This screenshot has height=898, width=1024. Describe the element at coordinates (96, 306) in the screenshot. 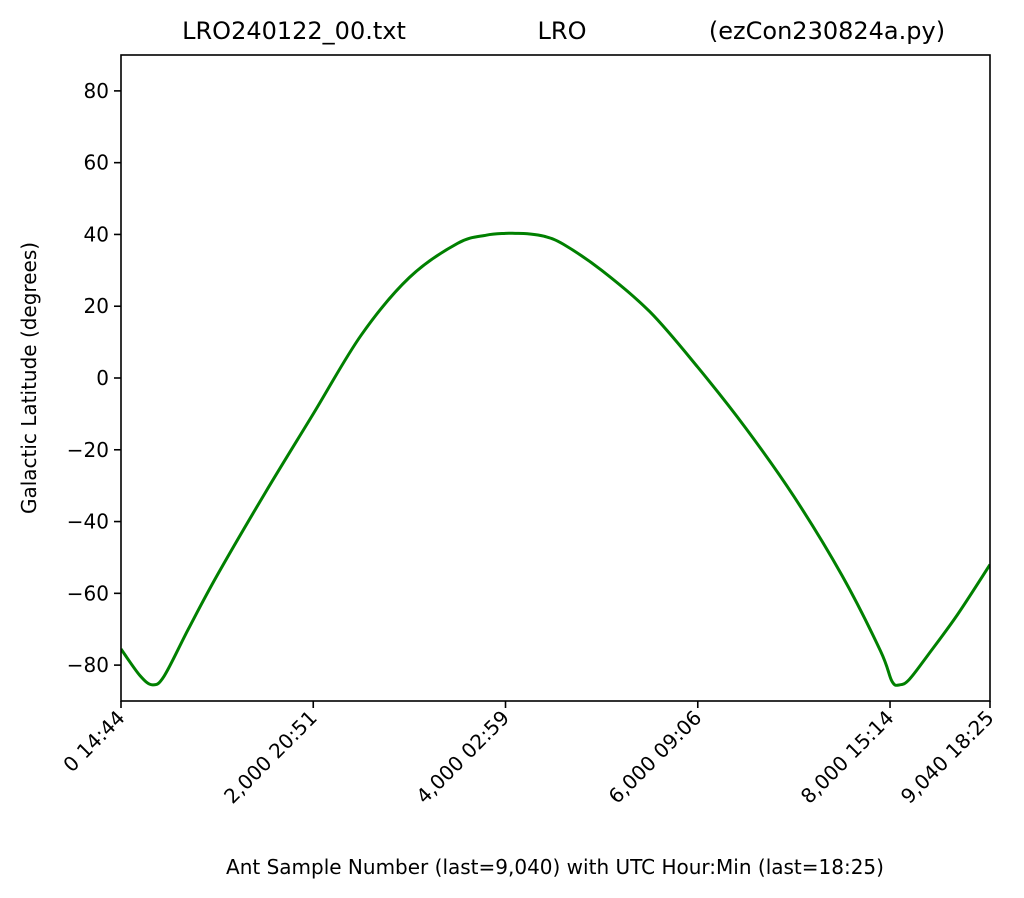

I see `y-tick-label: 20` at that location.